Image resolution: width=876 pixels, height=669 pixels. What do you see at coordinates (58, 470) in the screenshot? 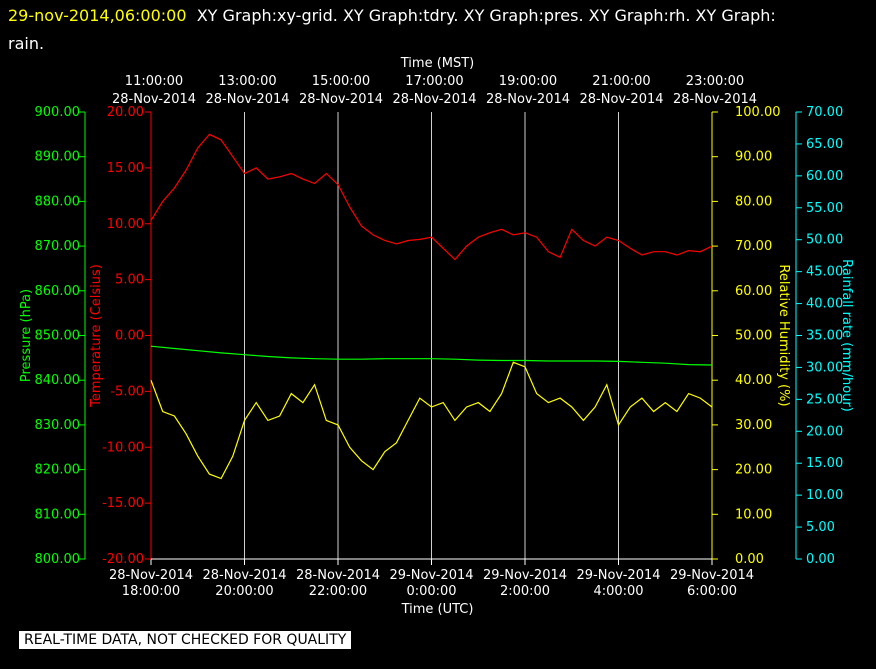
I see `pressure-tick-label: 820.00` at bounding box center [58, 470].